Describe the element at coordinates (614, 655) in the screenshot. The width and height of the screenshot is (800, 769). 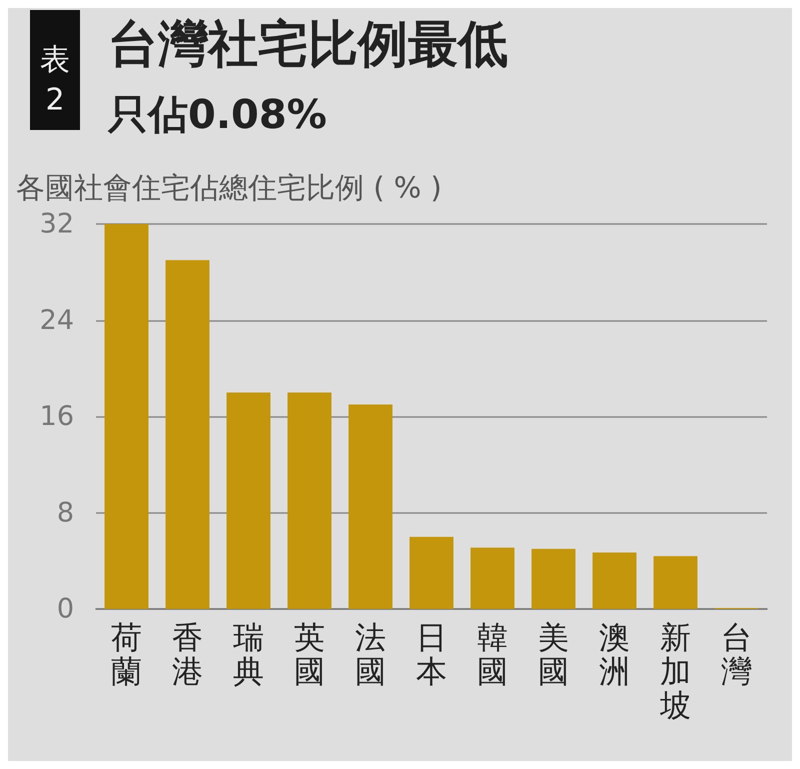
I see `x-tick-label: 澳洲` at that location.